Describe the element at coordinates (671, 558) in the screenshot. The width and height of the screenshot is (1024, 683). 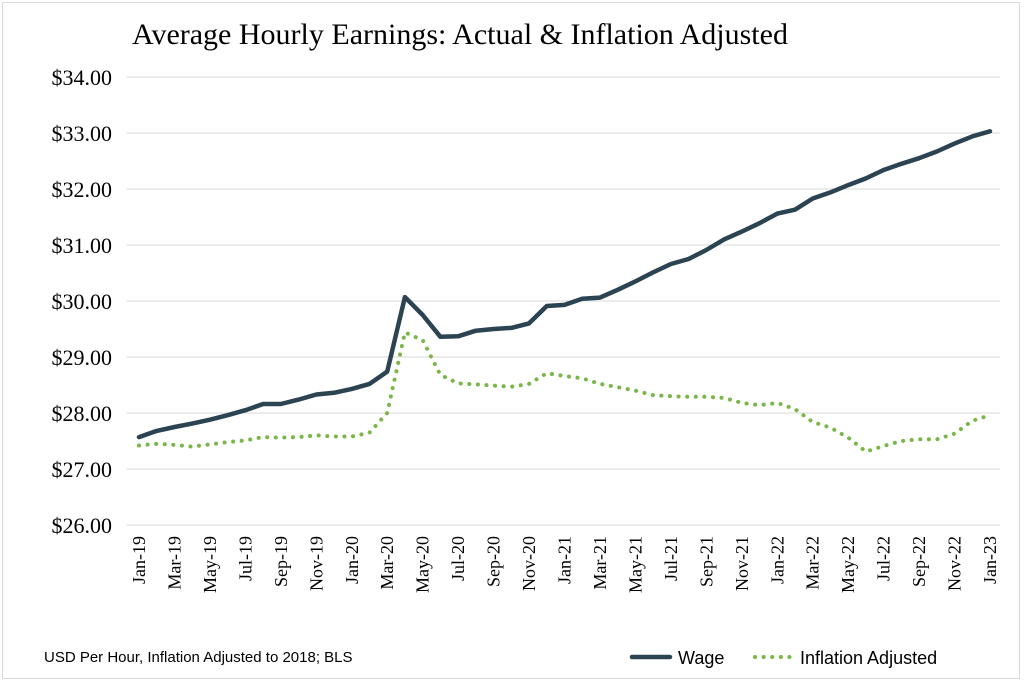
I see `x-tick-label: Jul-21` at that location.